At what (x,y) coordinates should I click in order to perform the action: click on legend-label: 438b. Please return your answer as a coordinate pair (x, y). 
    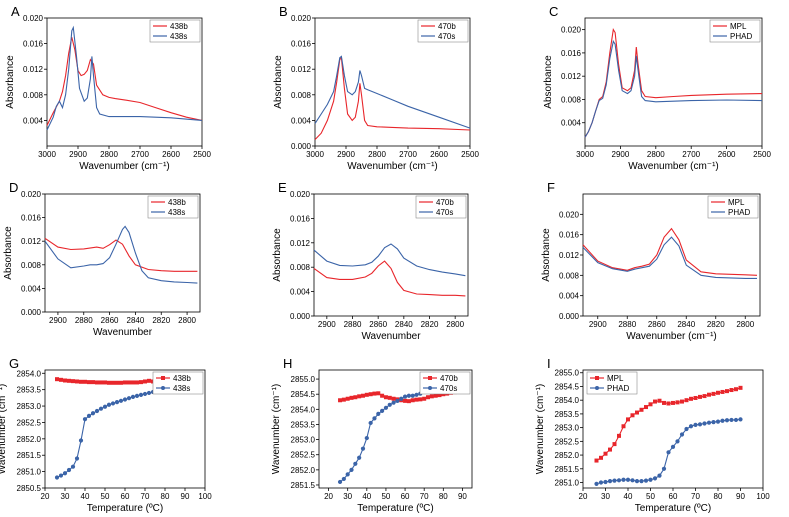
    Looking at the image, I should click on (177, 202).